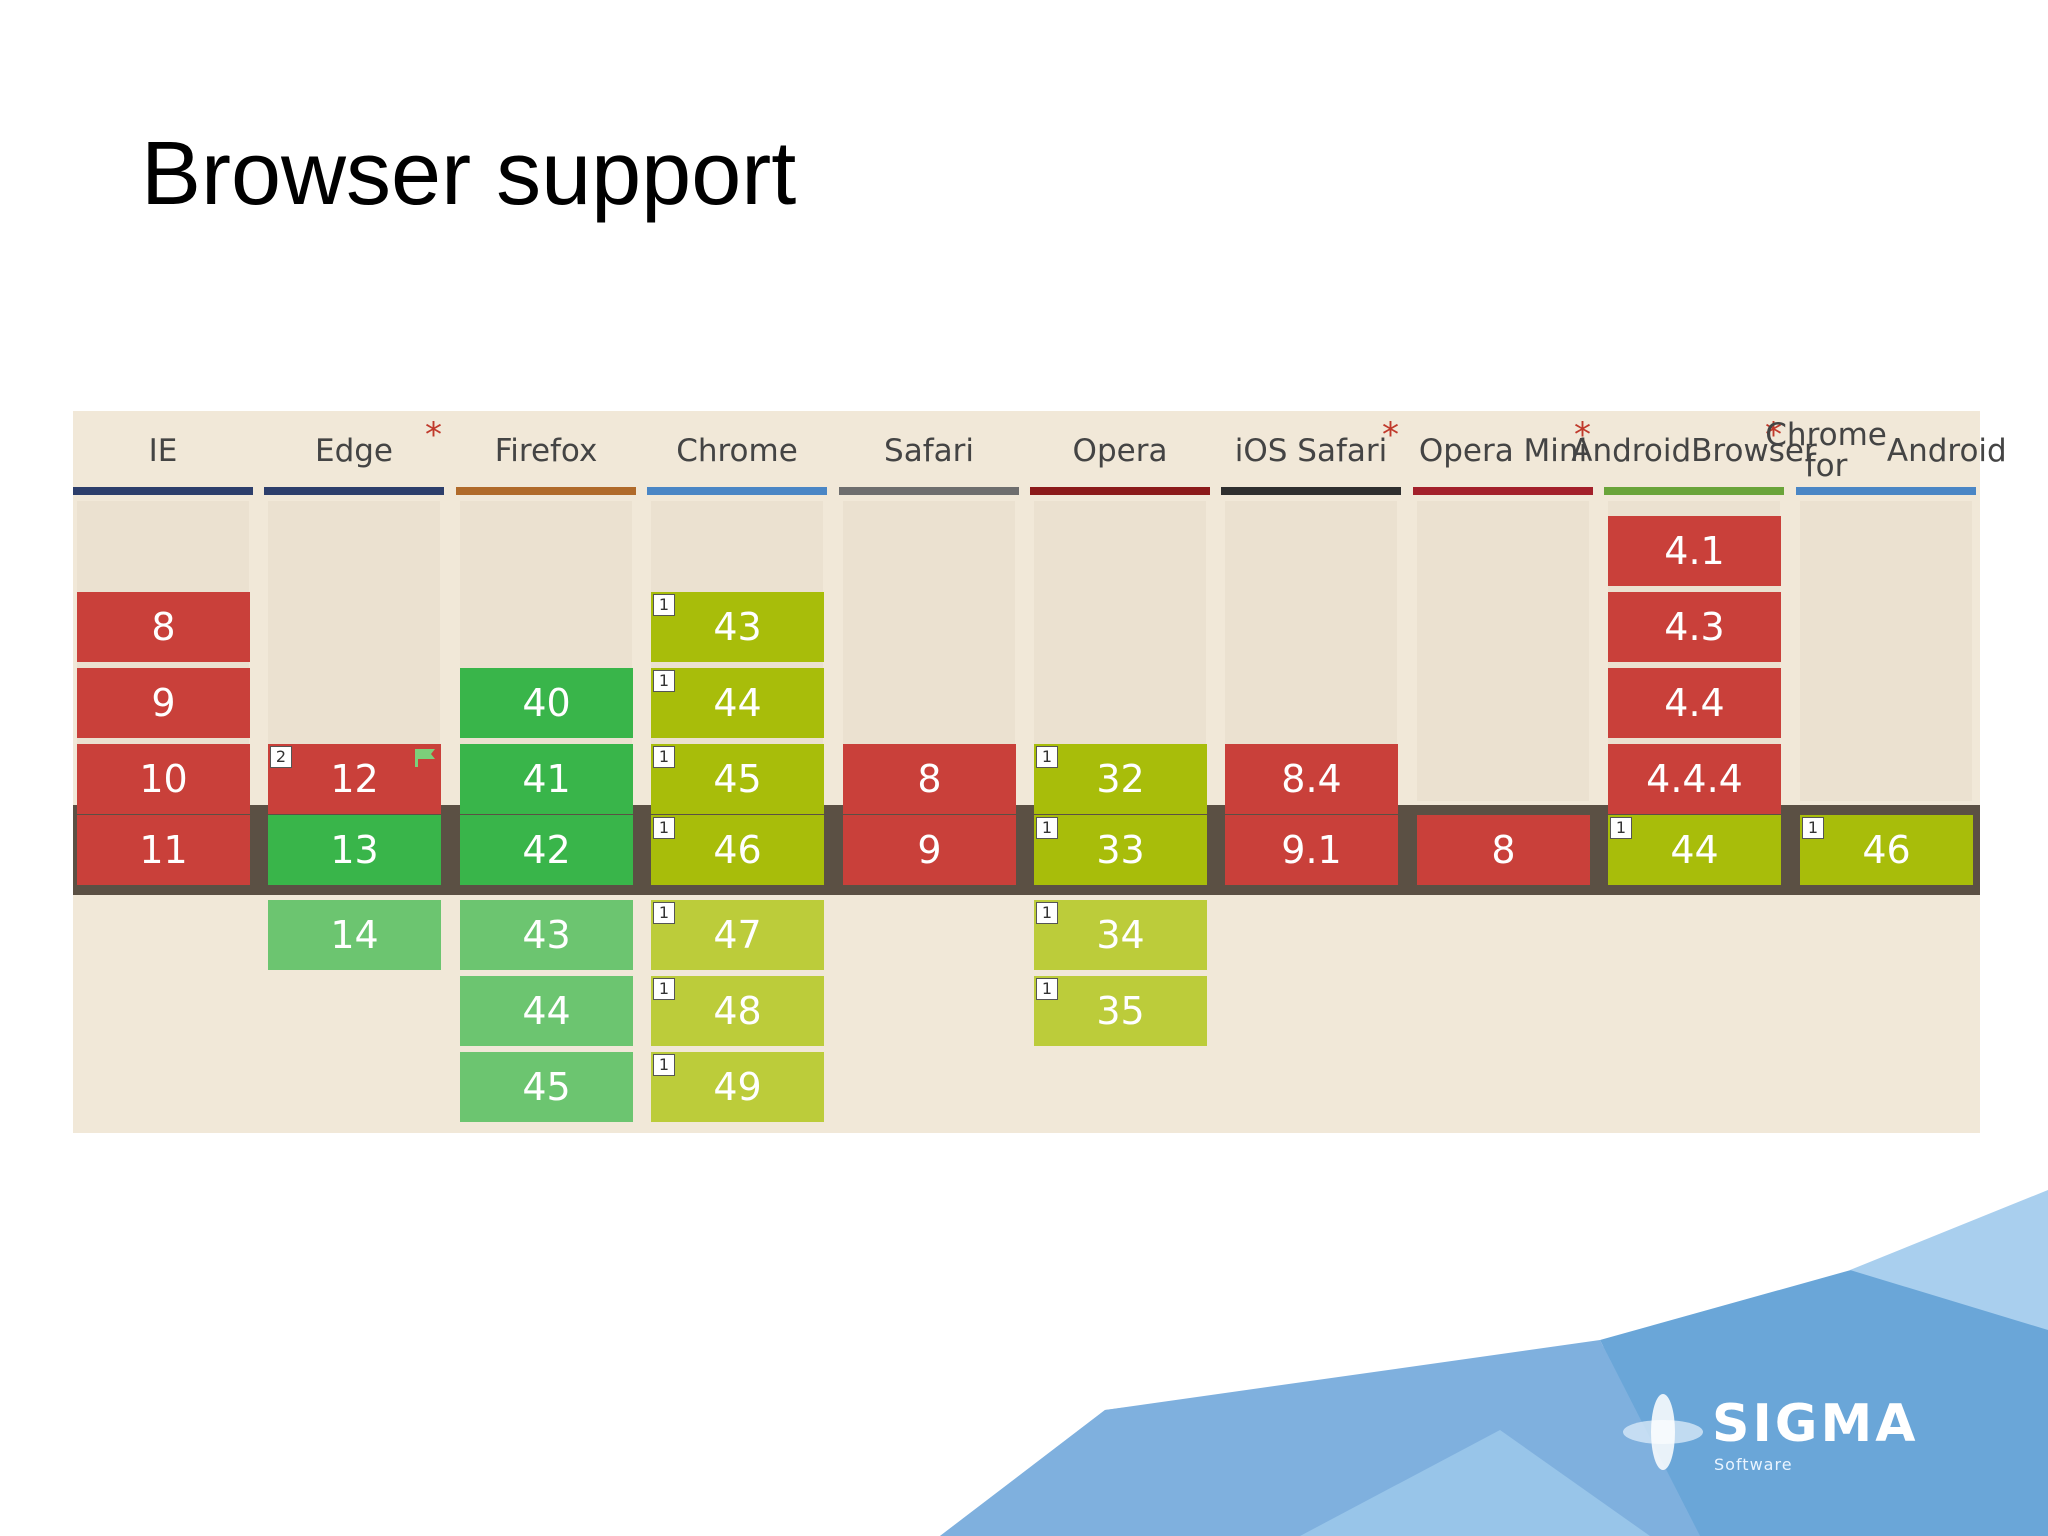 The image size is (2048, 1536). I want to click on version-cell: 8.4, so click(1311, 779).